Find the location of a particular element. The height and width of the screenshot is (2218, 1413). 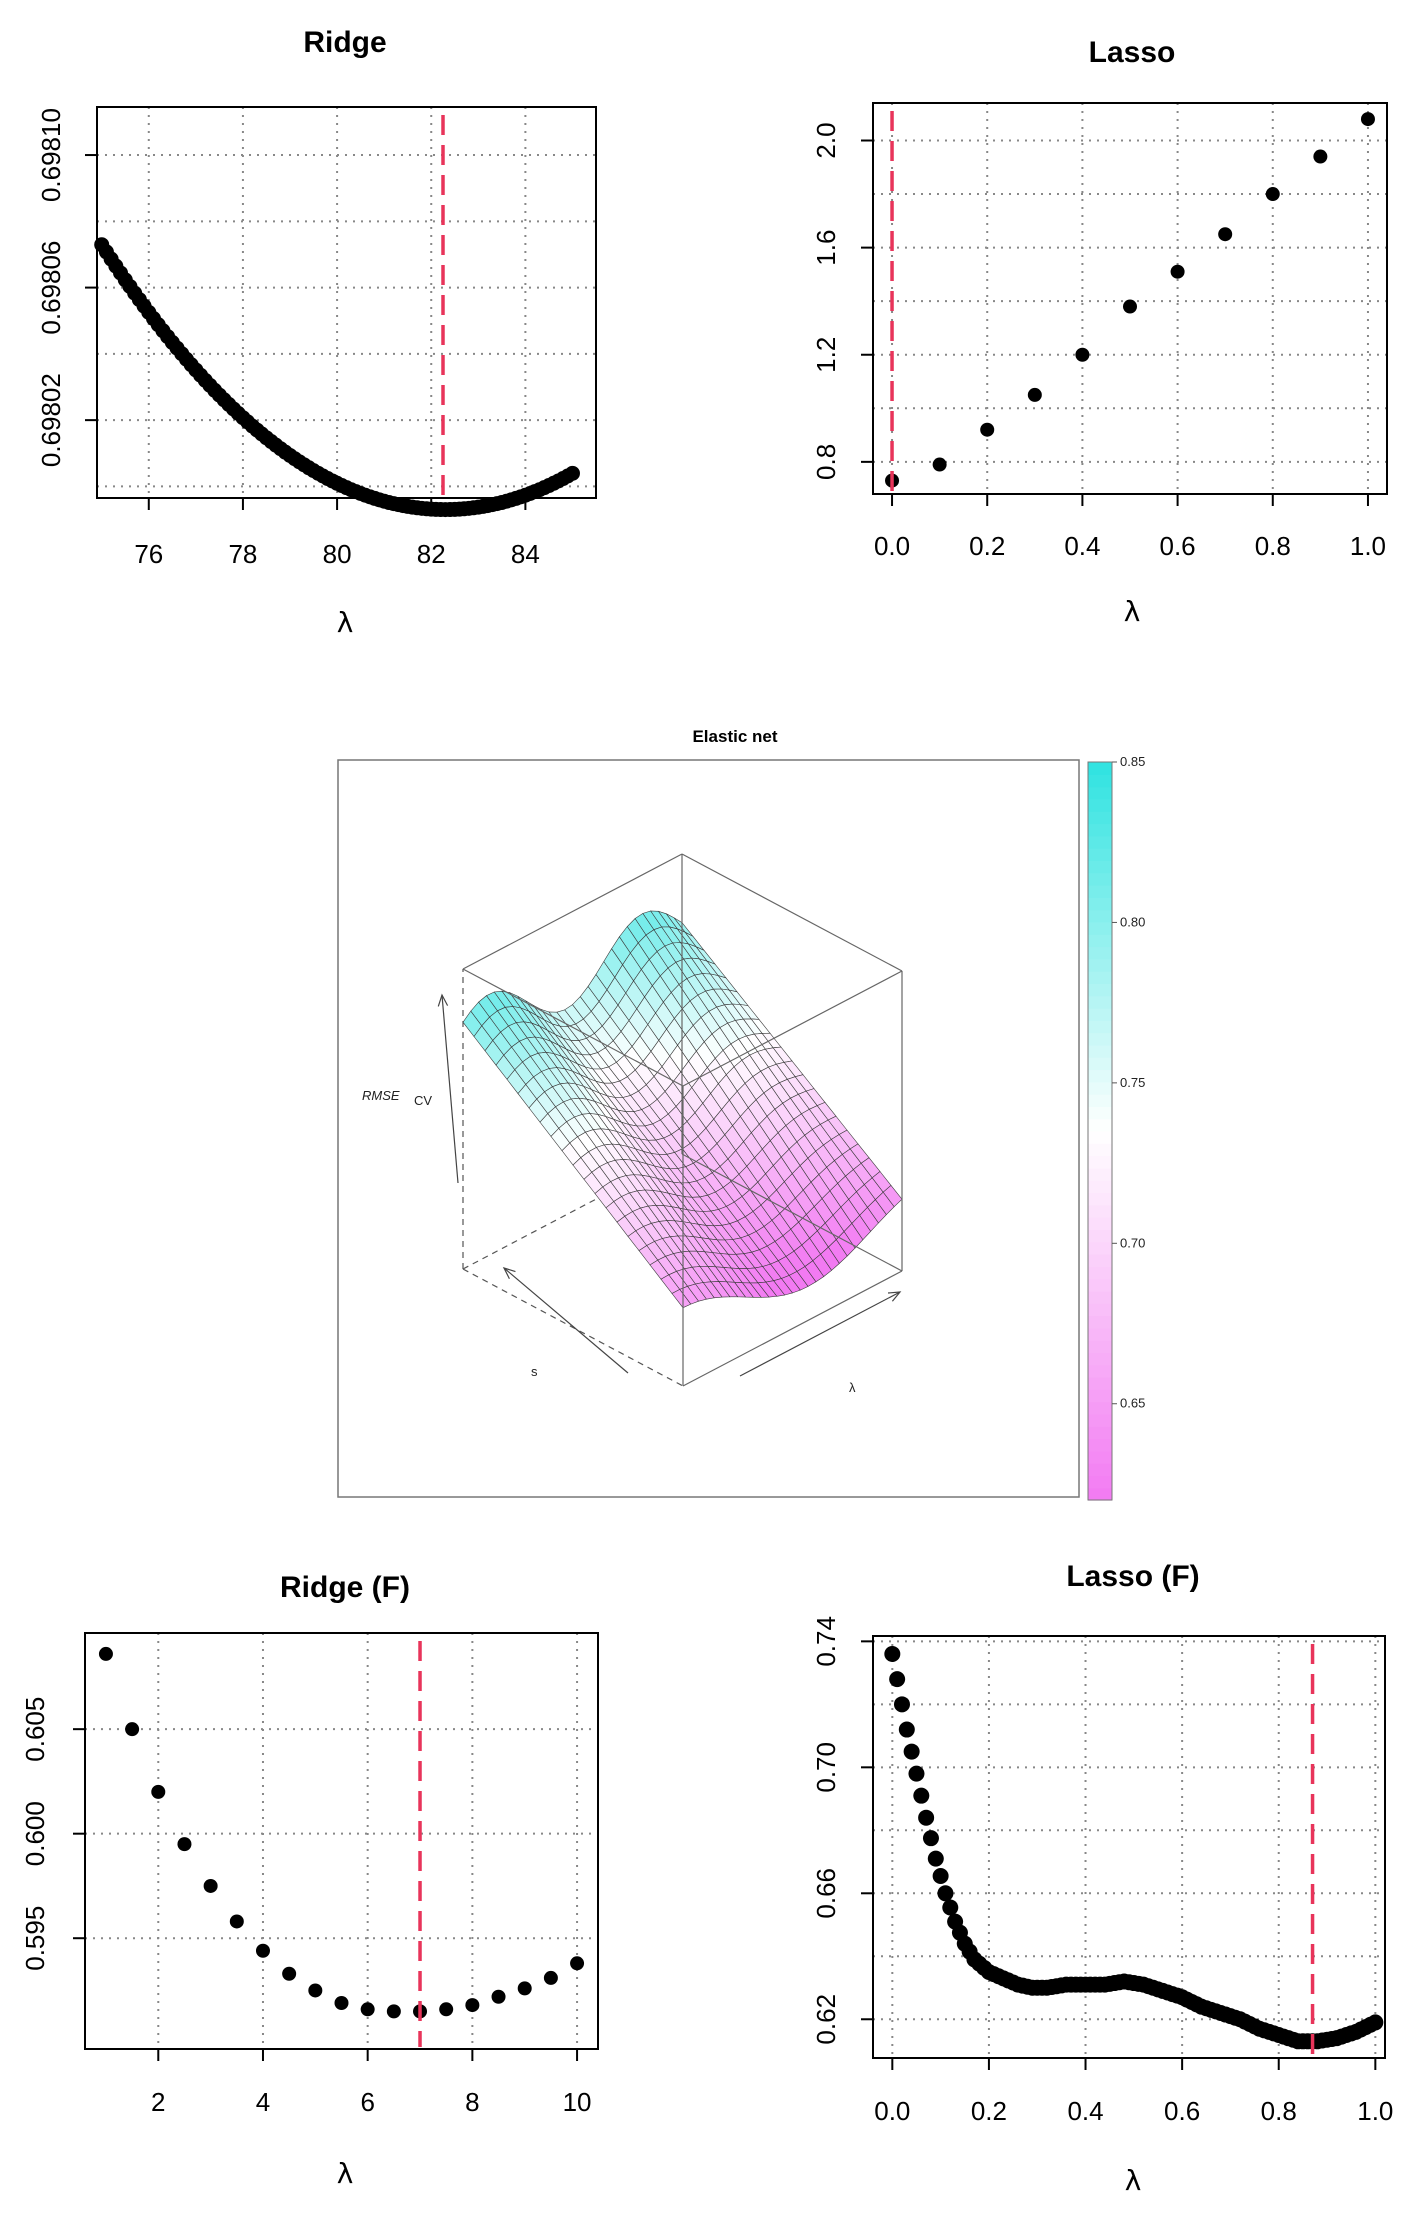

lambda-axis-arrow is located at coordinates (820, 1334).